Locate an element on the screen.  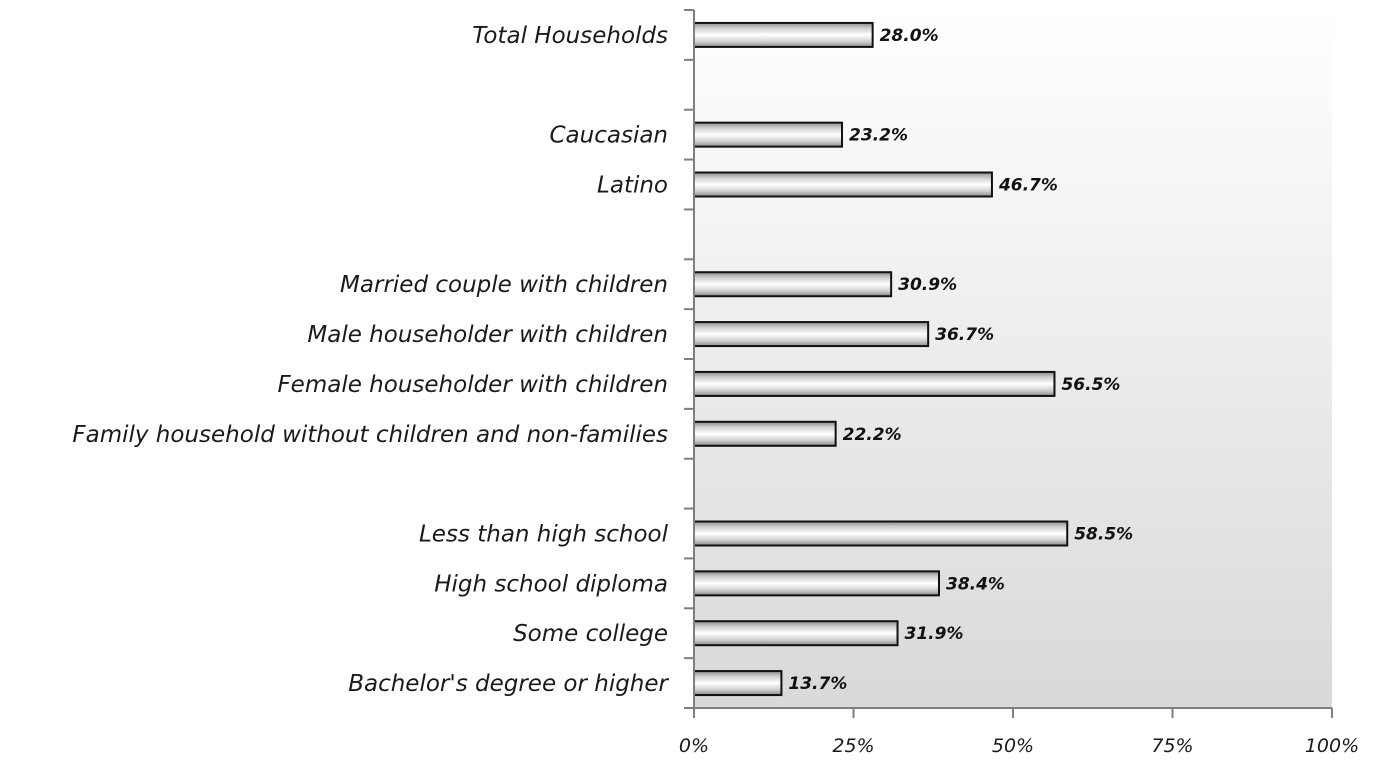
x-tick-label: 50% is located at coordinates (1013, 746).